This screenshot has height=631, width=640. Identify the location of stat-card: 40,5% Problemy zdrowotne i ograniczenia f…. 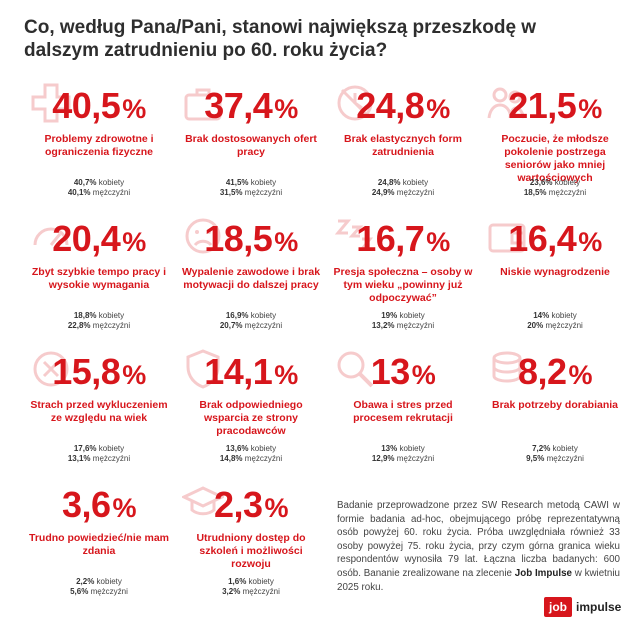
(99, 147).